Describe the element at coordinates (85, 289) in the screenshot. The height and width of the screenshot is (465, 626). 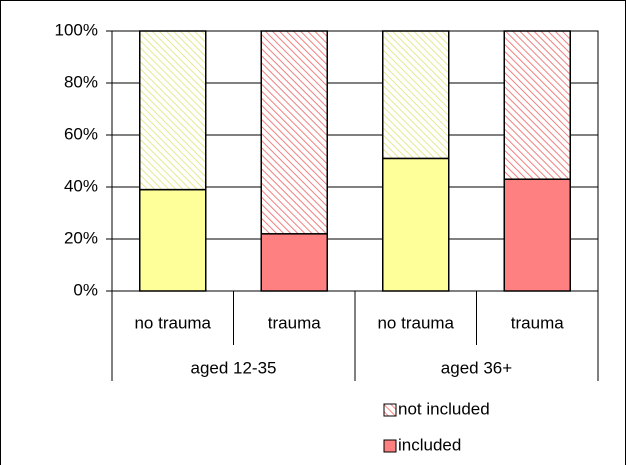
I see `y-tick-label: 0%` at that location.